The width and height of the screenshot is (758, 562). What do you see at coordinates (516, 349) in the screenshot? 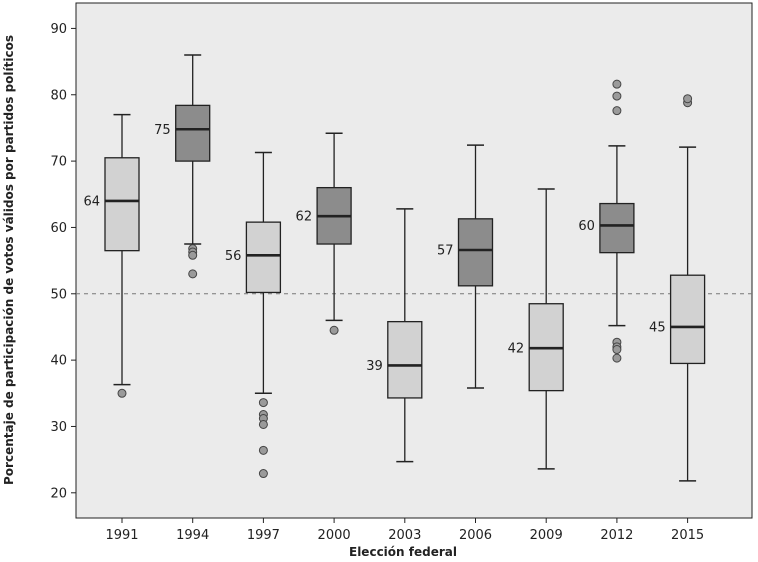
I see `median-label: 42` at bounding box center [516, 349].